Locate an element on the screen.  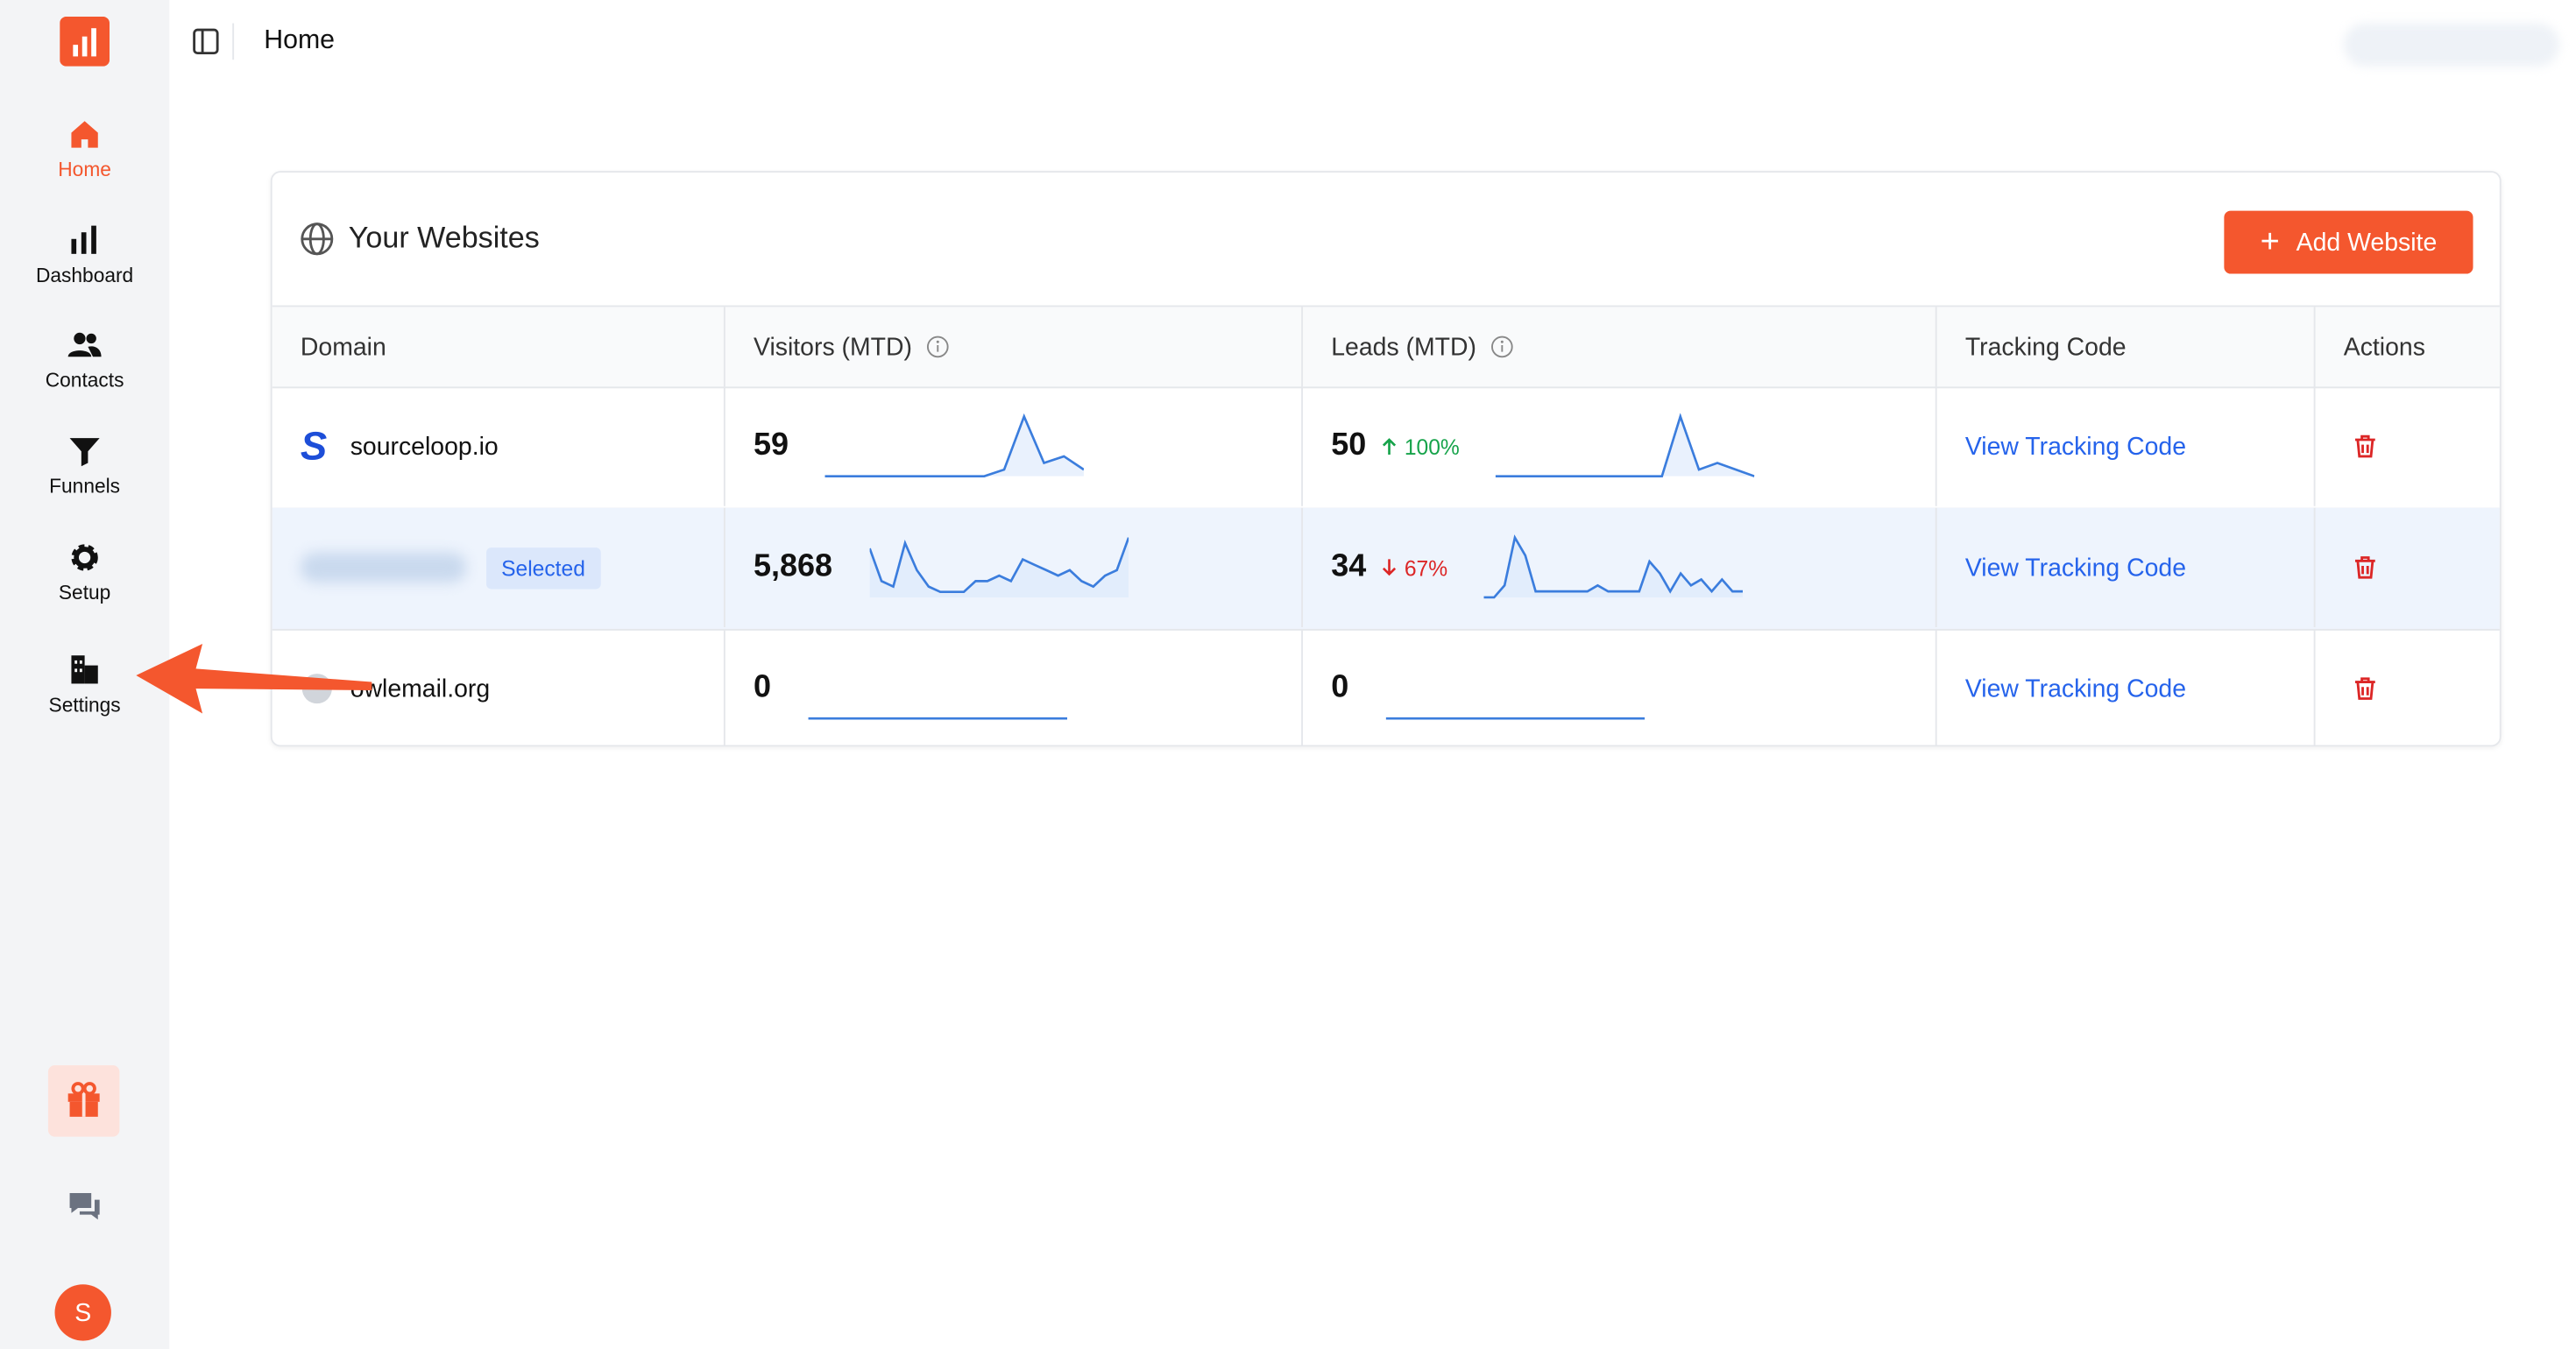
domain: sourceloop.io is located at coordinates (424, 446).